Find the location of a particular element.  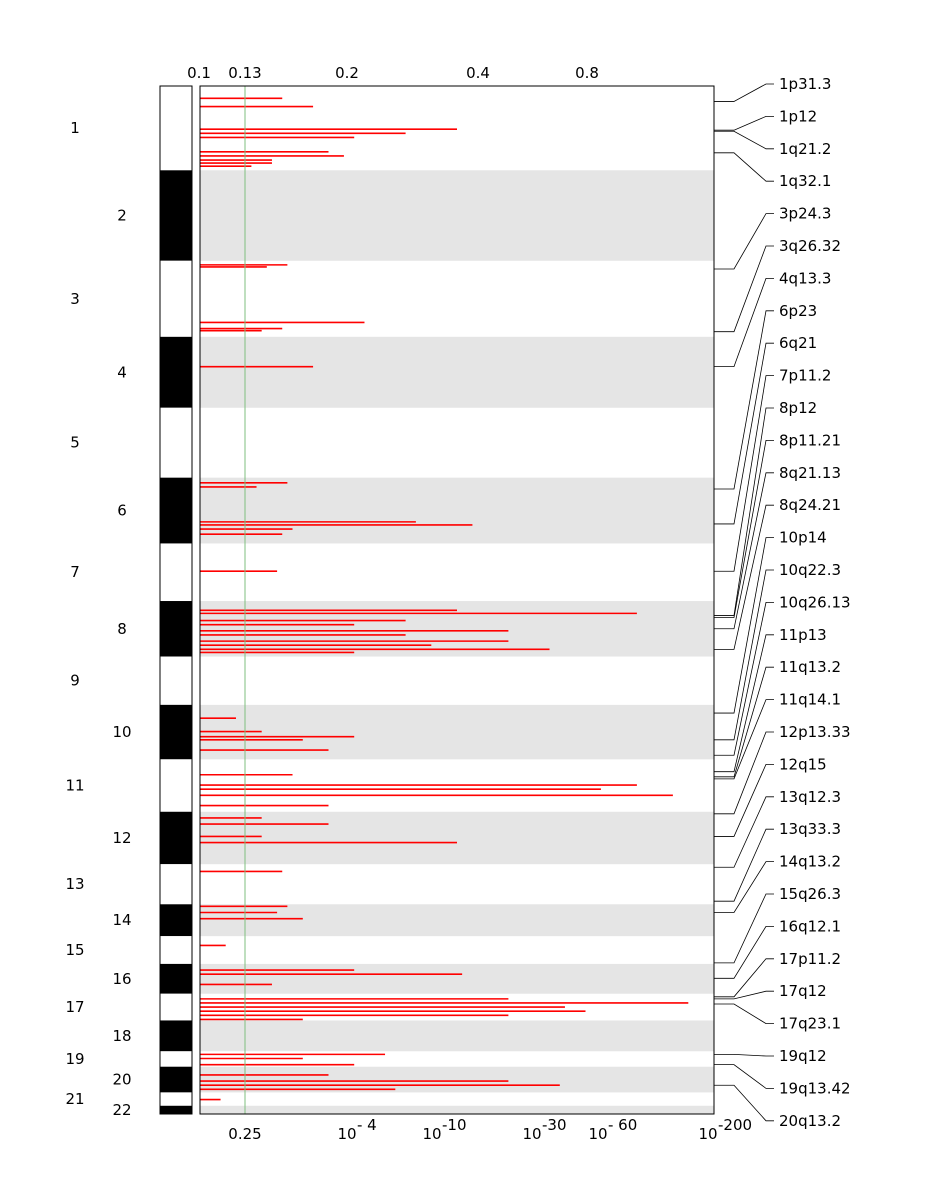

chromosome-label-7: 7 is located at coordinates (75, 572).